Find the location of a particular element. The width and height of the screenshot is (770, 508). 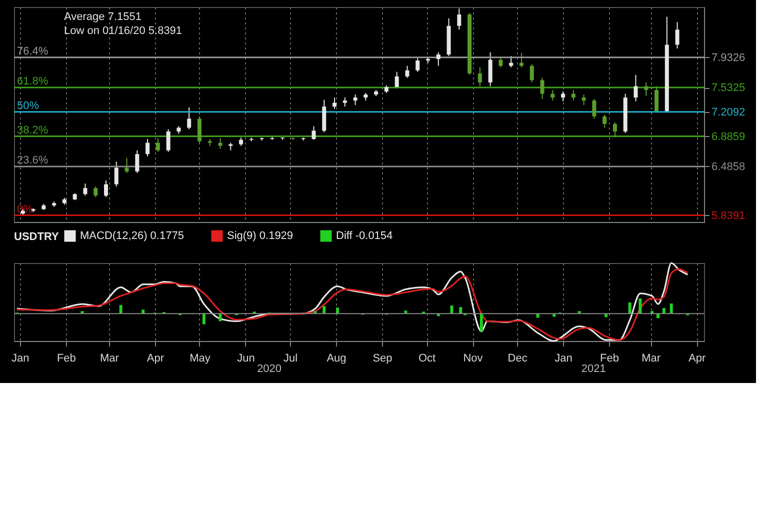

x-tick-label: Nov is located at coordinates (473, 358).